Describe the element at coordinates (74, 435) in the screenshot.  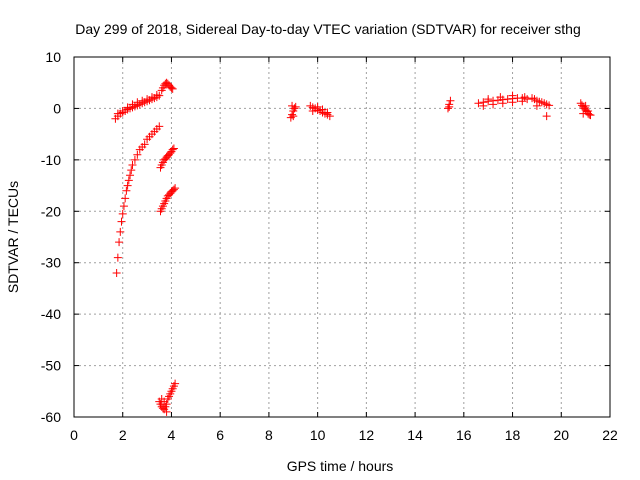
I see `x-tick-label: 0` at that location.